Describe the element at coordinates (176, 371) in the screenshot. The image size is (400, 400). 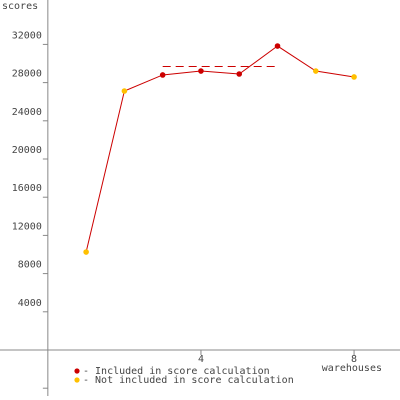
I see `legend-label: - Included in score calculation` at that location.